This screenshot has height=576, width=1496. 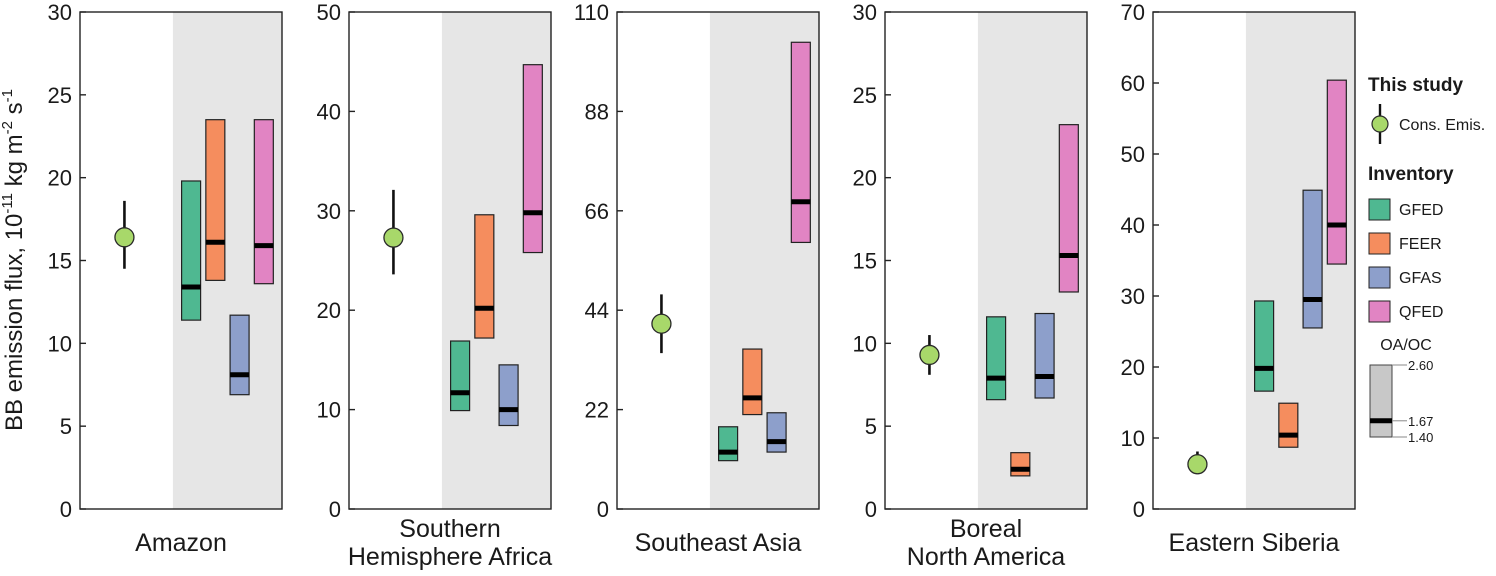 What do you see at coordinates (1420, 437) in the screenshot?
I see `legend-ratio-low-label: 1.40` at bounding box center [1420, 437].